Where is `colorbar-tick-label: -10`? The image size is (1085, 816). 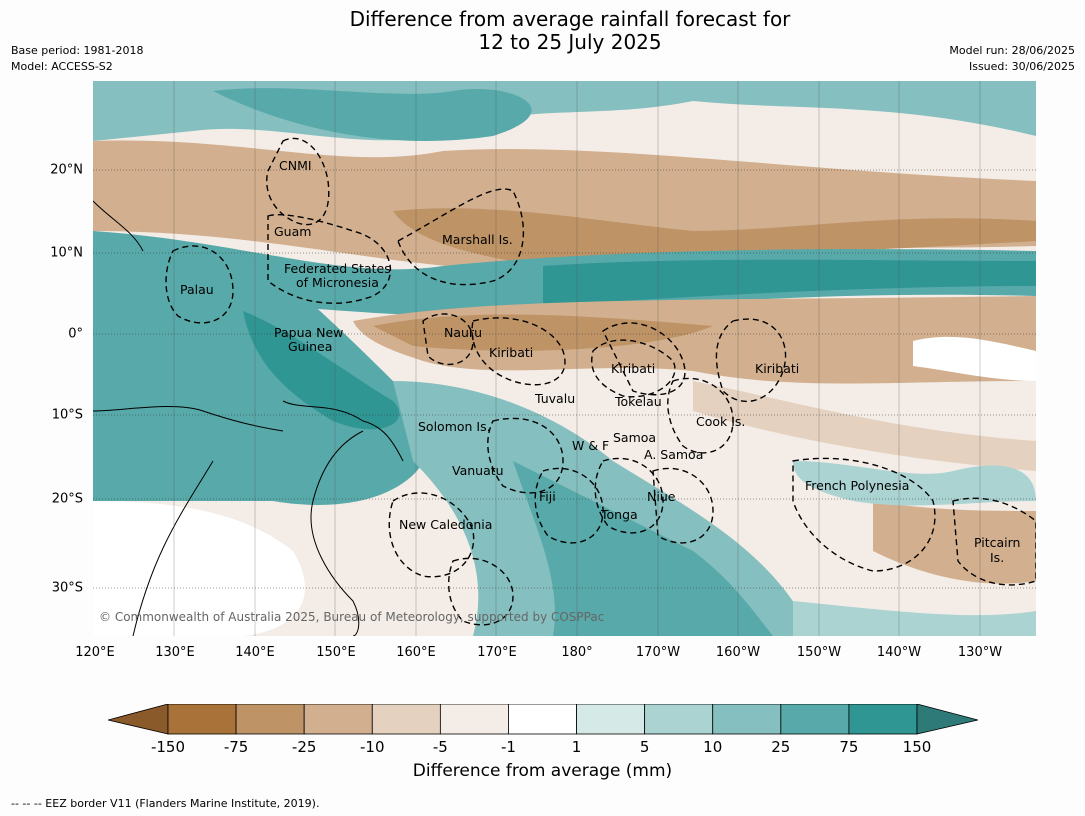 colorbar-tick-label: -10 is located at coordinates (372, 747).